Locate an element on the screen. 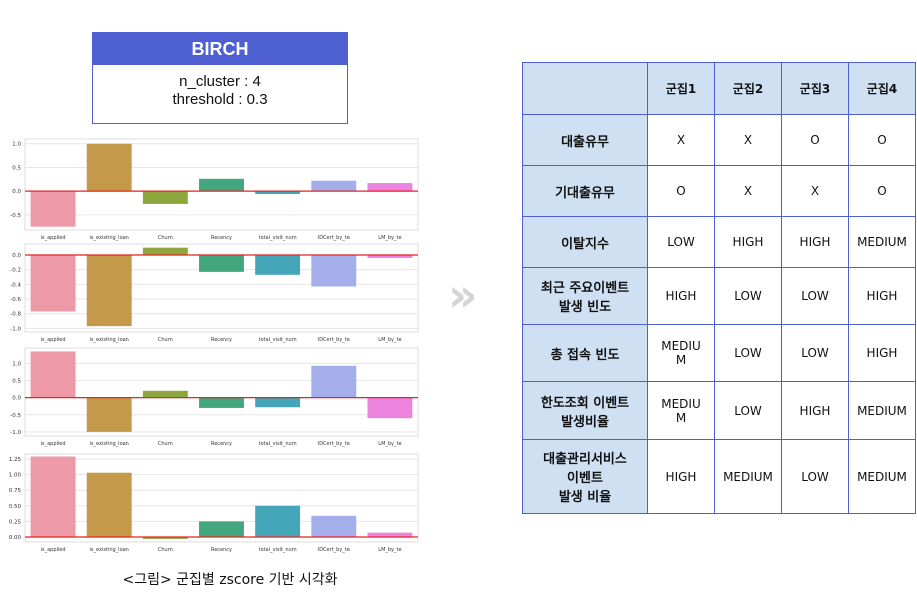 Image resolution: width=917 pixels, height=606 pixels. y-tick-label: -0.6 is located at coordinates (15, 300).